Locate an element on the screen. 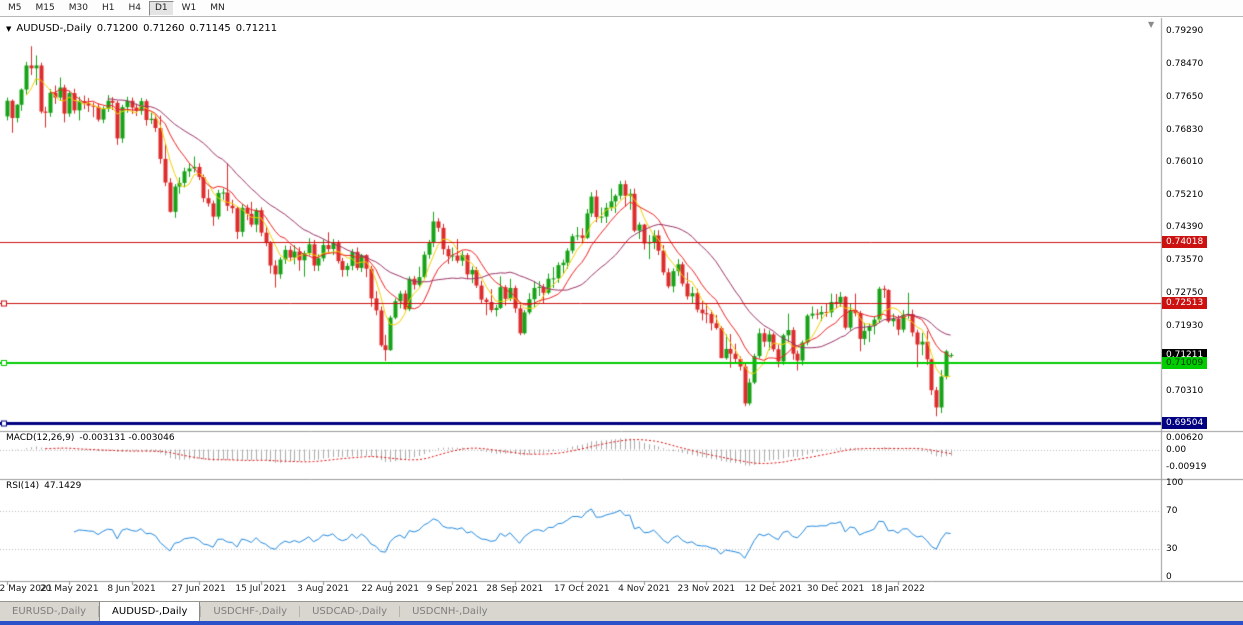 This screenshot has width=1243, height=625. rsi-value: 47.1429 is located at coordinates (63, 486).